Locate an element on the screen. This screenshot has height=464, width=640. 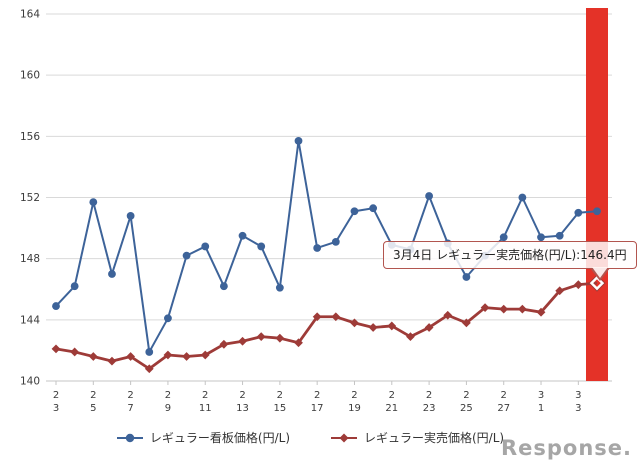
tooltip-text: 3月4日 レギュラー実売価格(円/L):146.4円 is located at coordinates (510, 255).